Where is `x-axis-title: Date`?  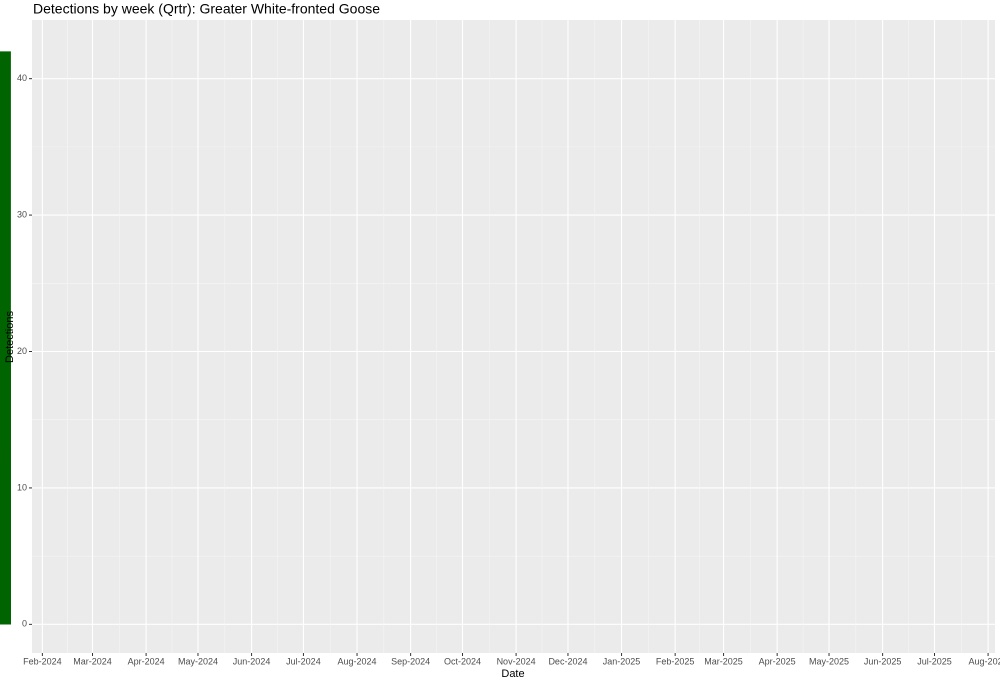
x-axis-title: Date is located at coordinates (512, 674).